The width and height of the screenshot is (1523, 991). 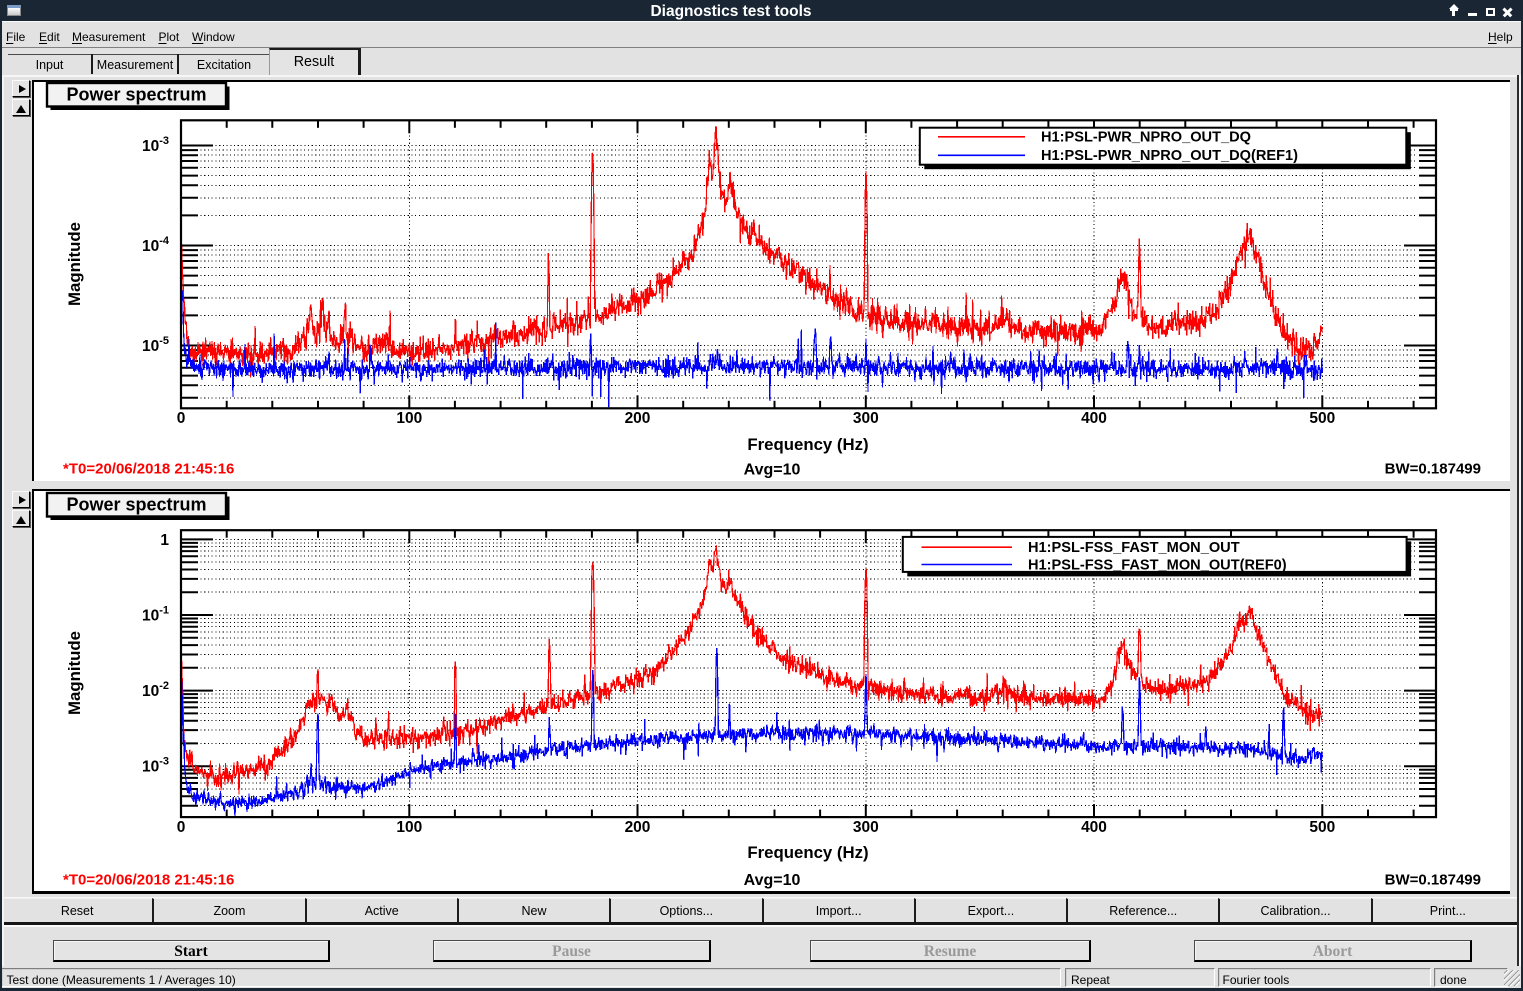 I want to click on svg-text: H1:PSL-PWR_NPRO_OUT_DQ, so click(x=1146, y=138).